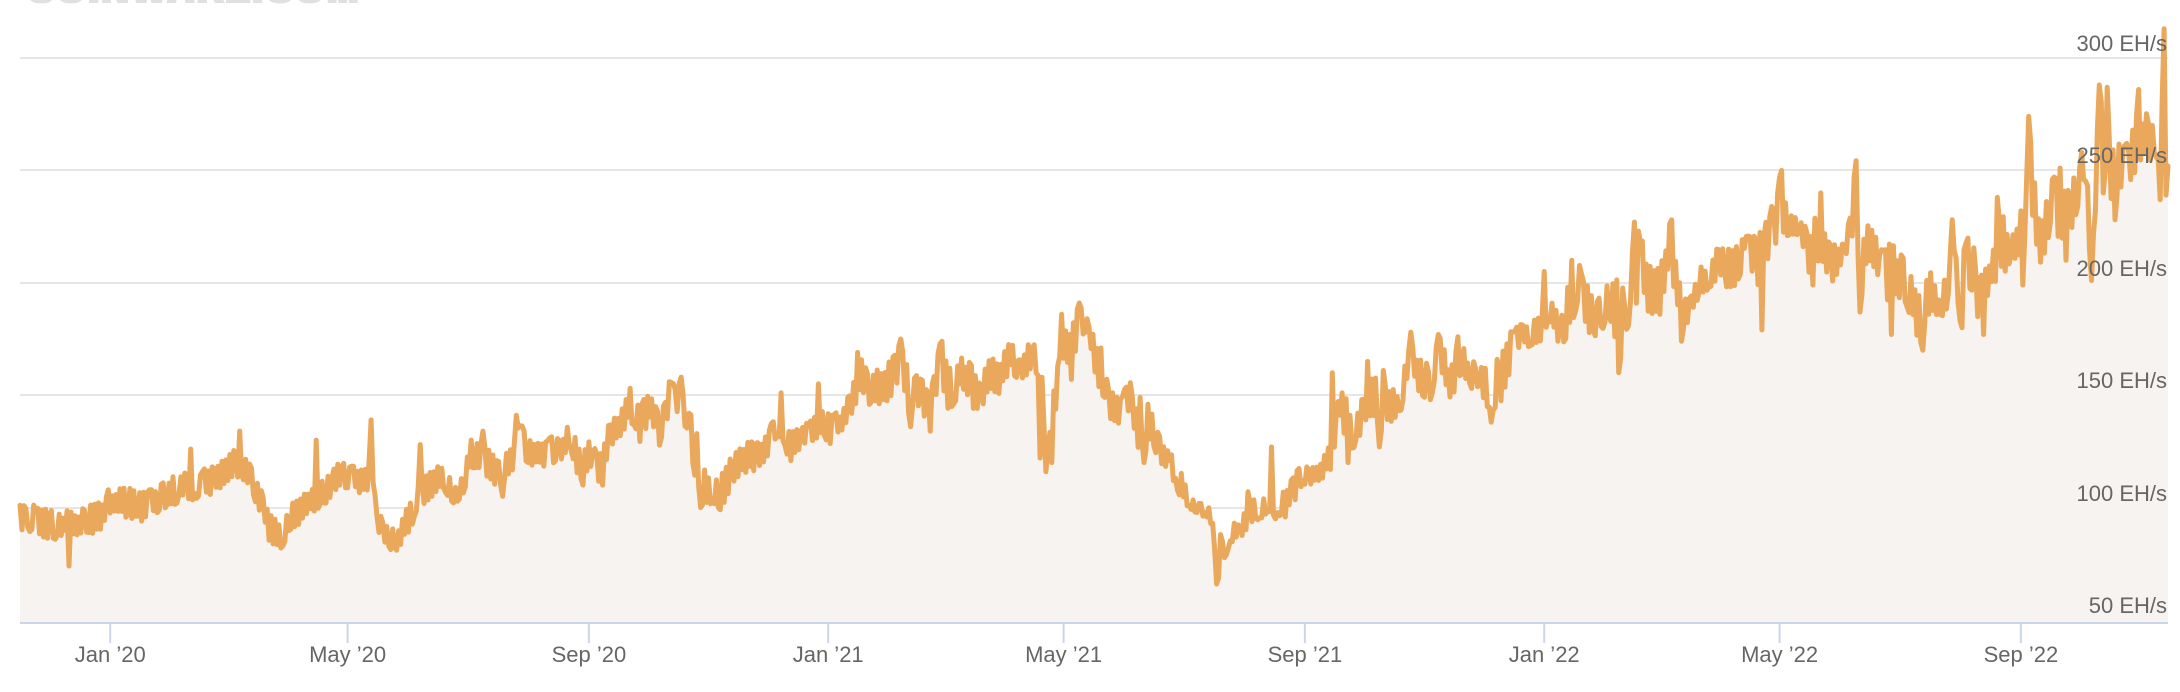 This screenshot has height=692, width=2180. I want to click on x-axis-label: Sep ’22, so click(2021, 654).